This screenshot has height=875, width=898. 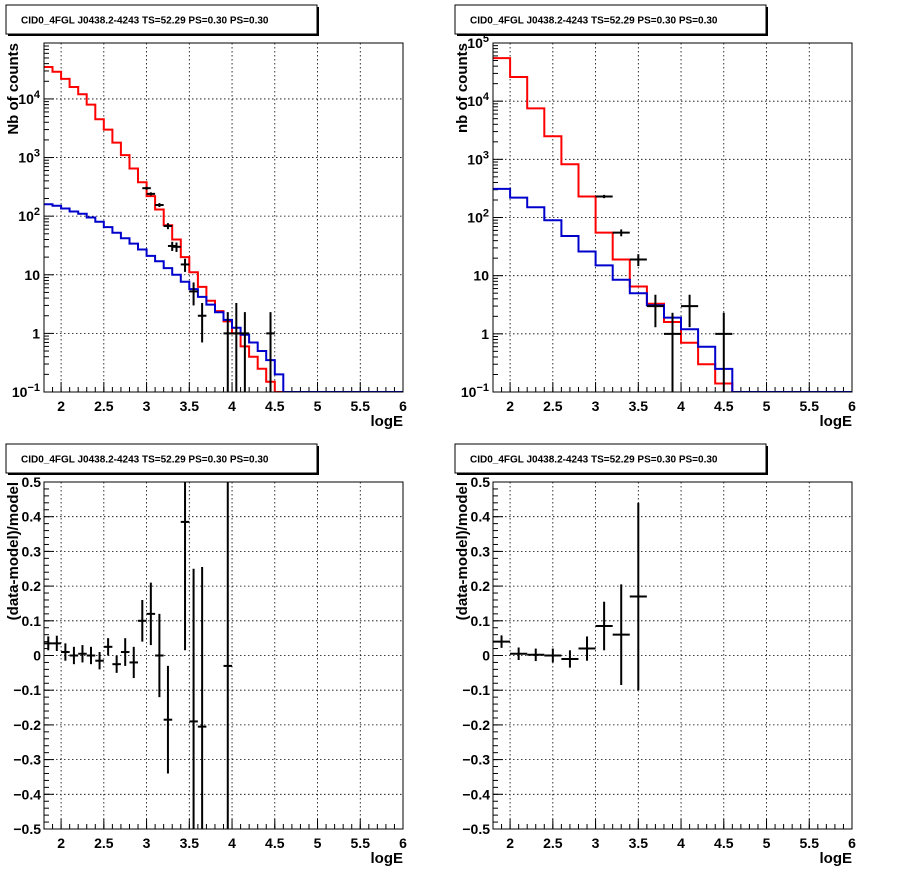 What do you see at coordinates (476, 794) in the screenshot?
I see `y-tick-label: −0.4` at bounding box center [476, 794].